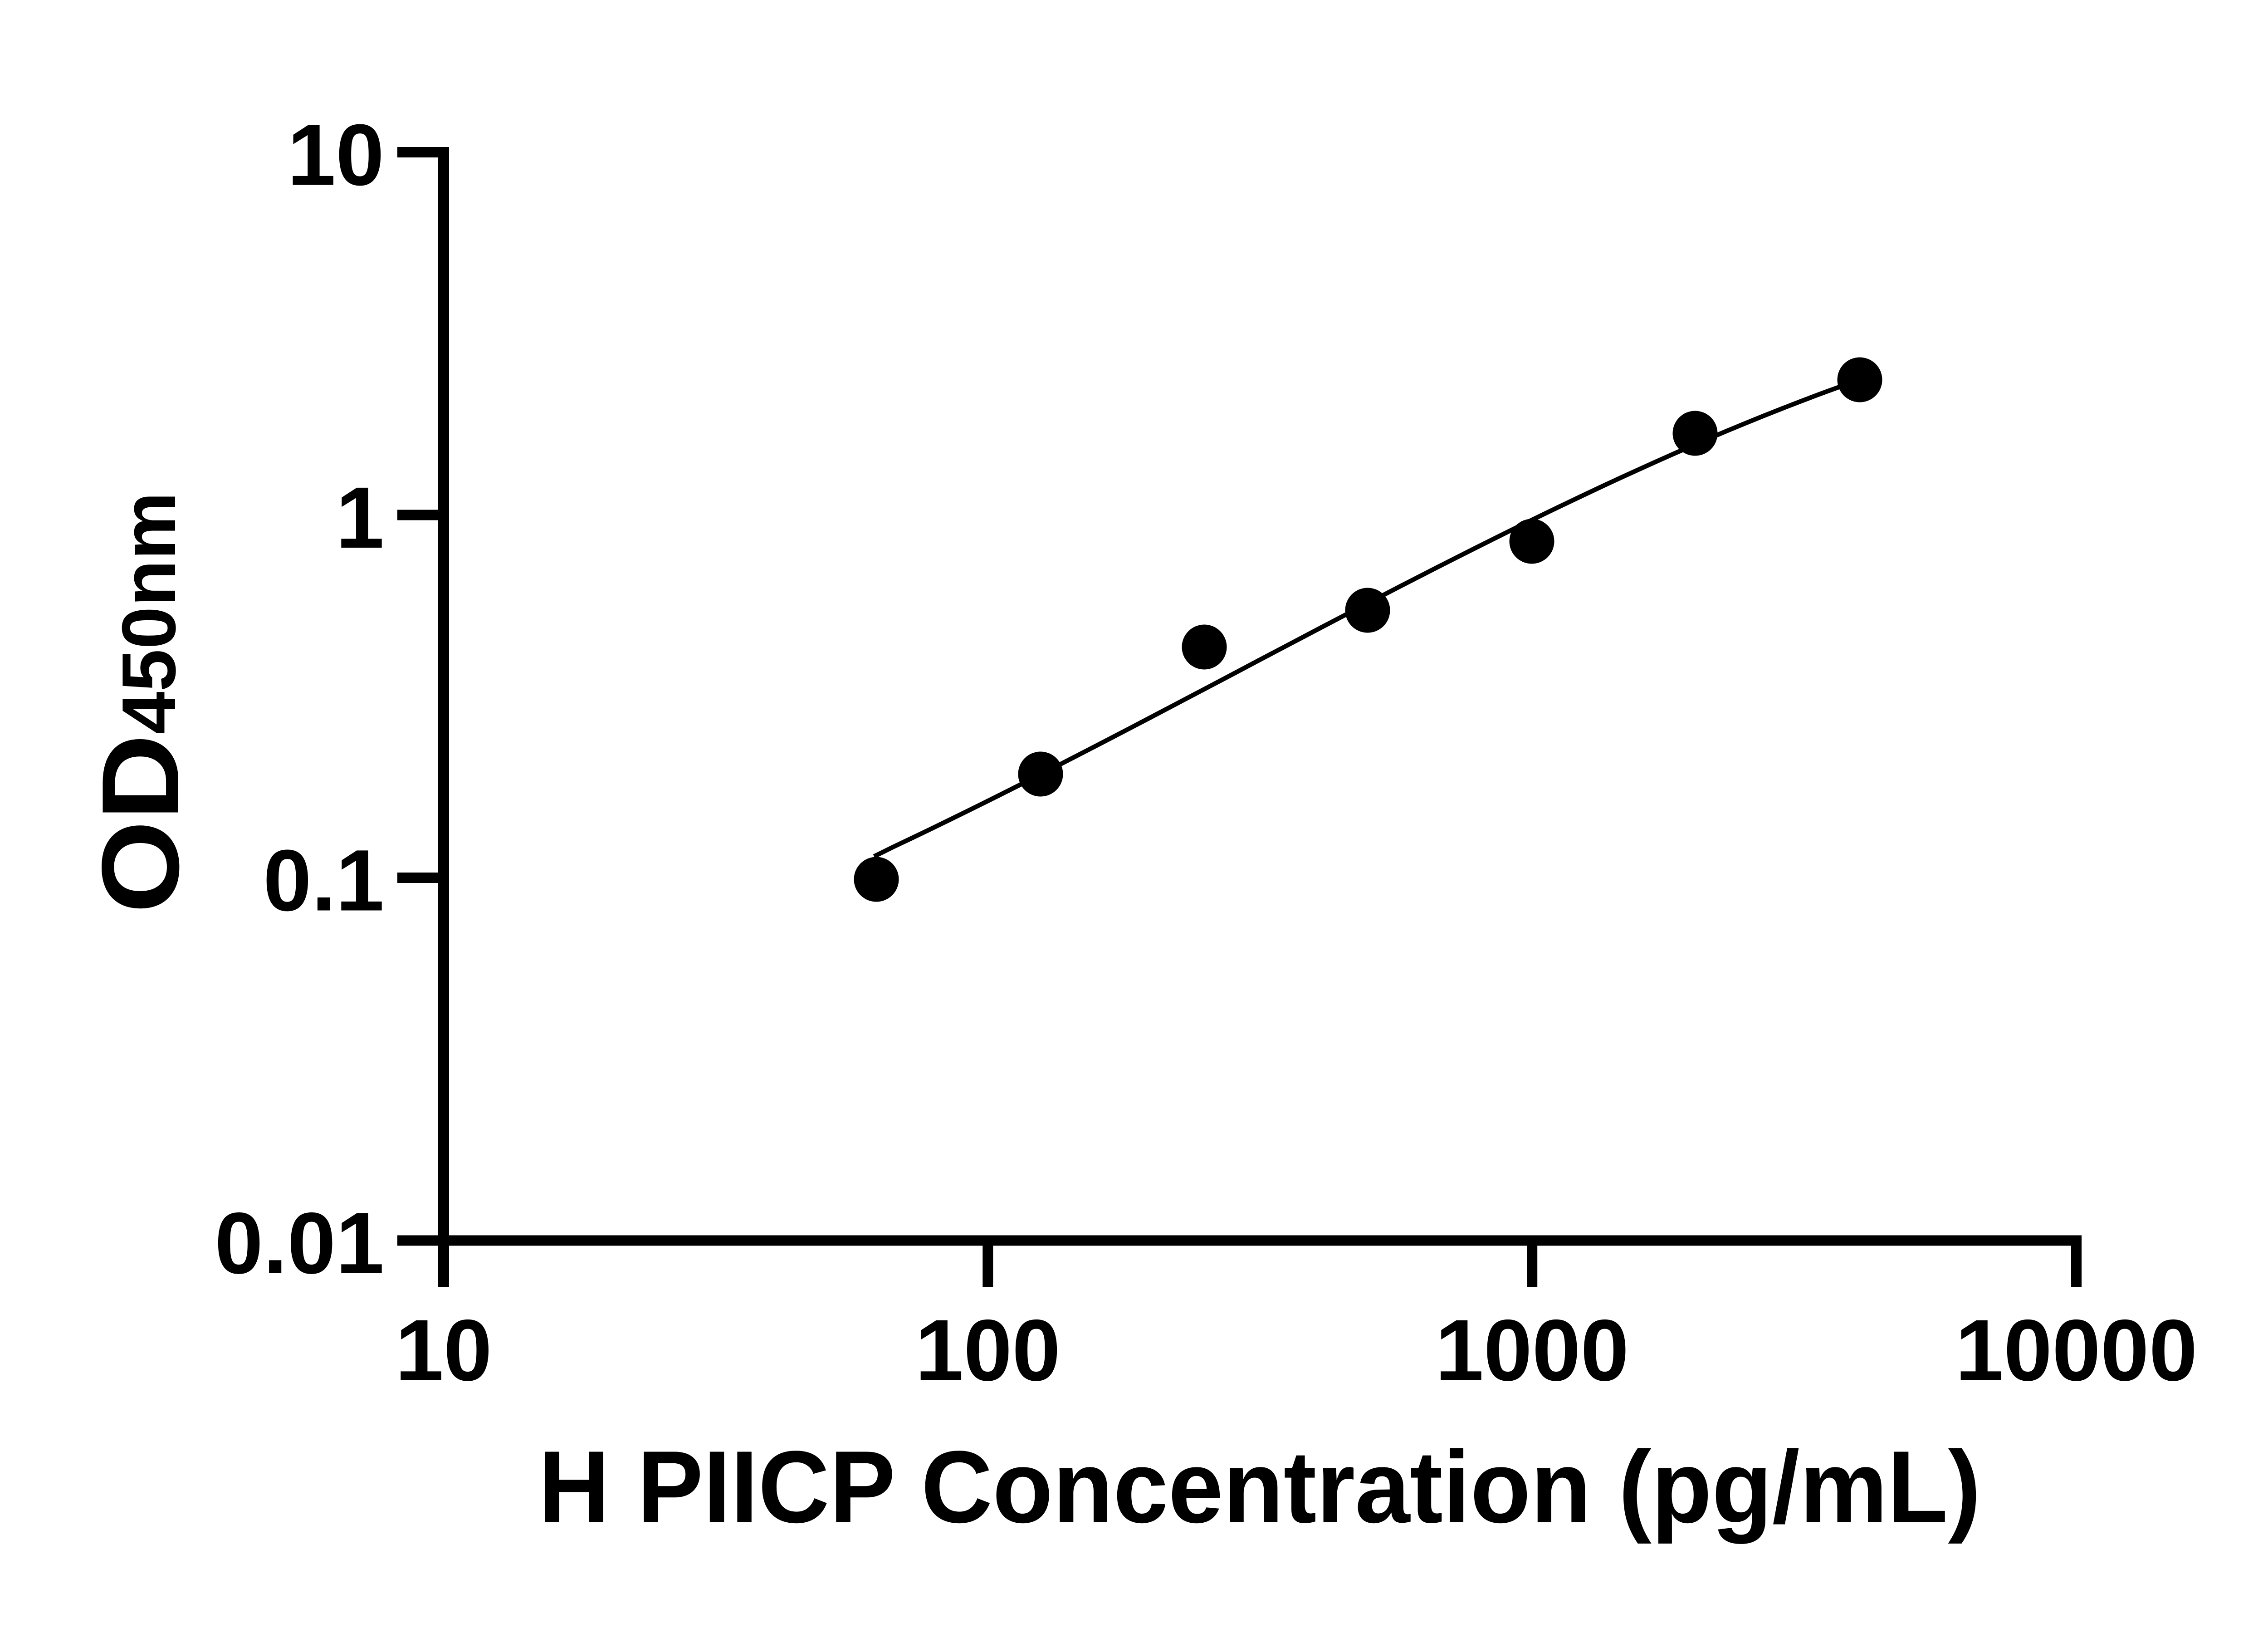 This screenshot has height=1628, width=2268. What do you see at coordinates (1532, 1350) in the screenshot?
I see `svg-text: 1000` at bounding box center [1532, 1350].